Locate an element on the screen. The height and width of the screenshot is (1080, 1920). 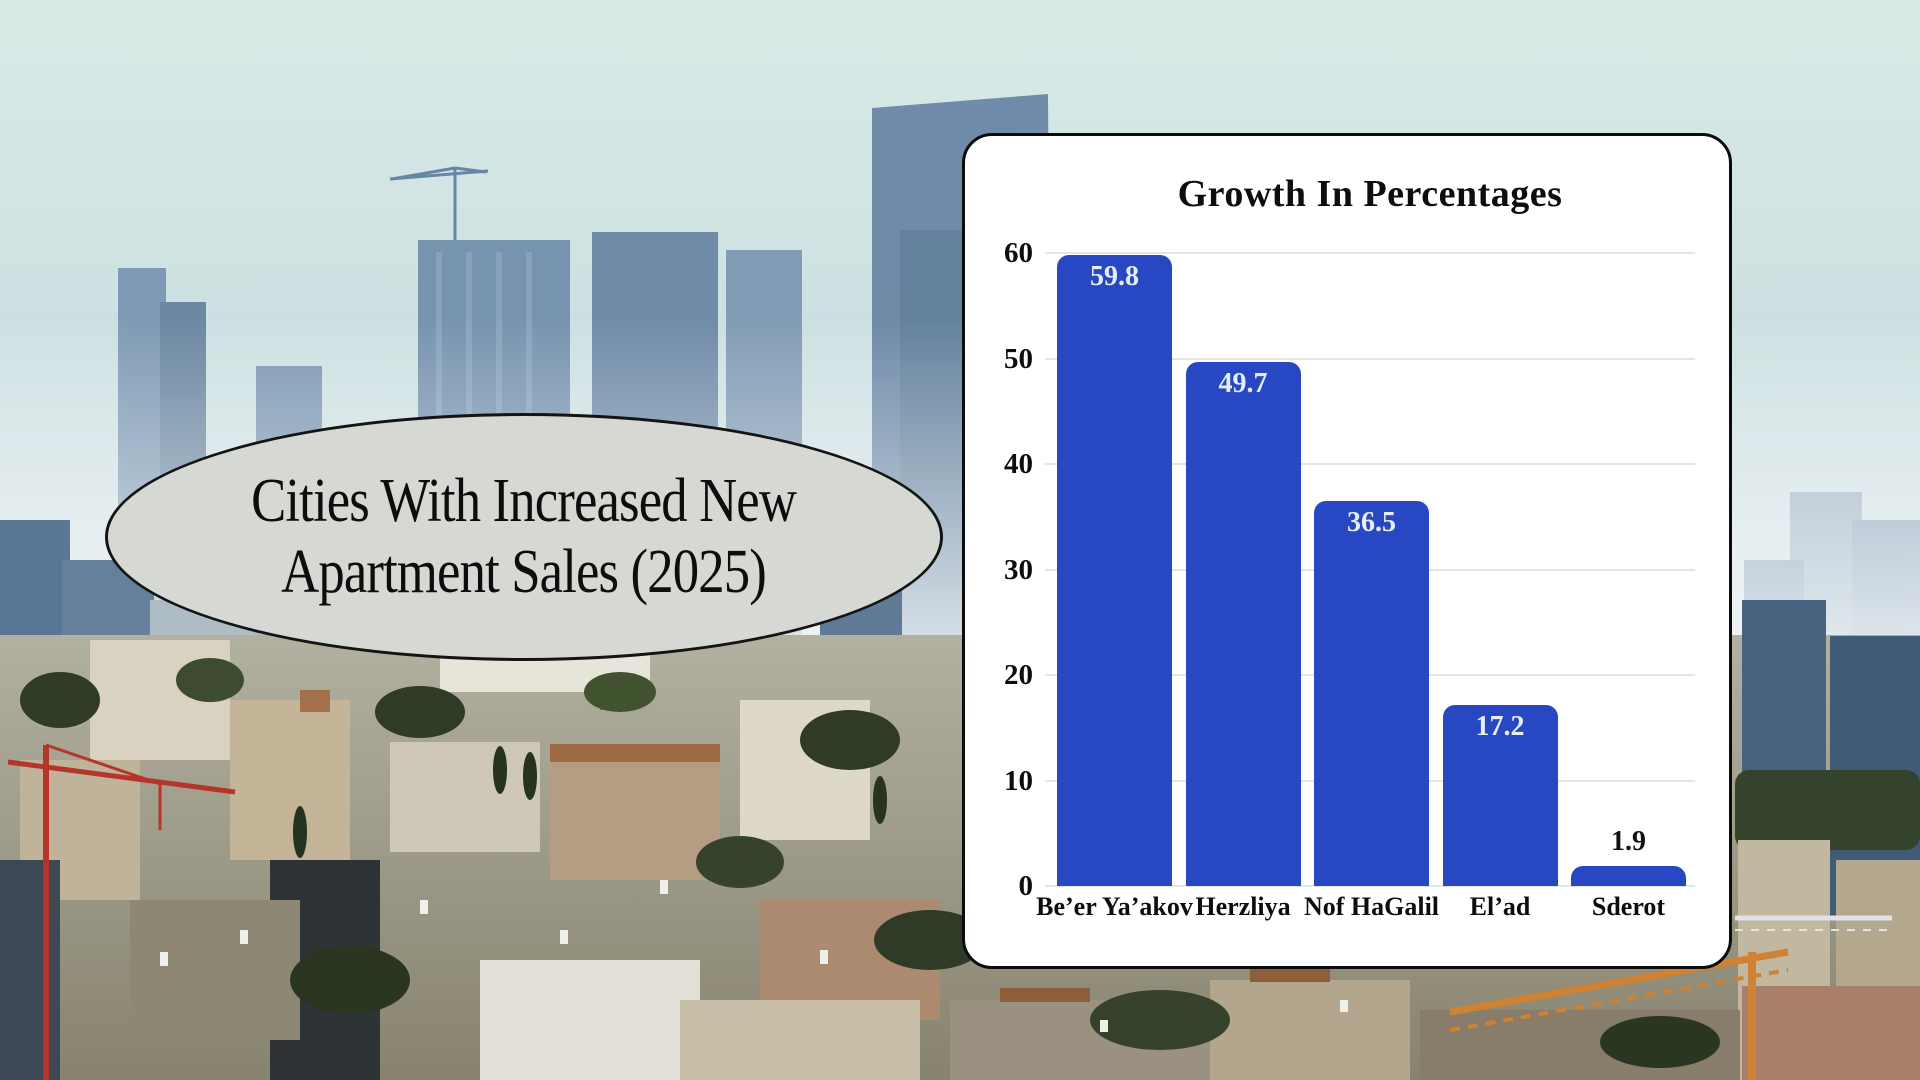
y-tick-label-20: 20 is located at coordinates (1018, 675).